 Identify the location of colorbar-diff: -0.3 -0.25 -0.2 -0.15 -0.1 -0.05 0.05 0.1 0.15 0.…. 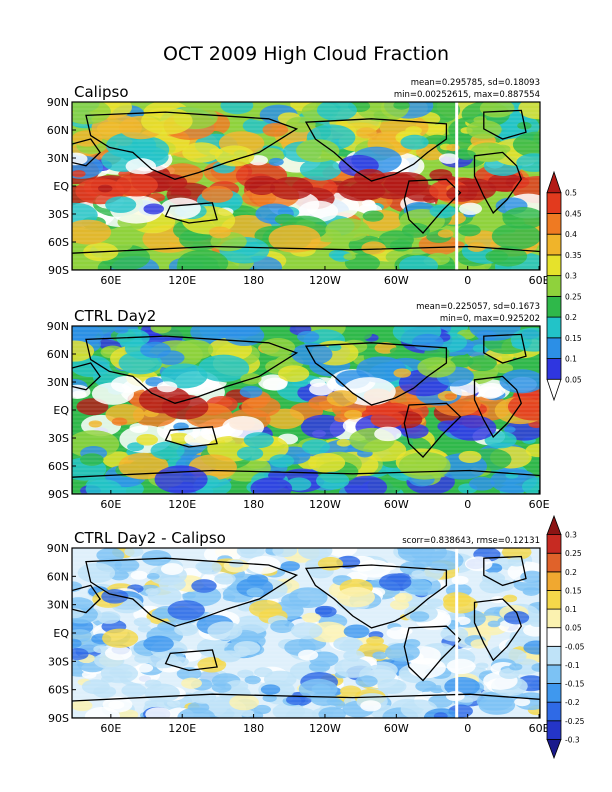
(565, 637).